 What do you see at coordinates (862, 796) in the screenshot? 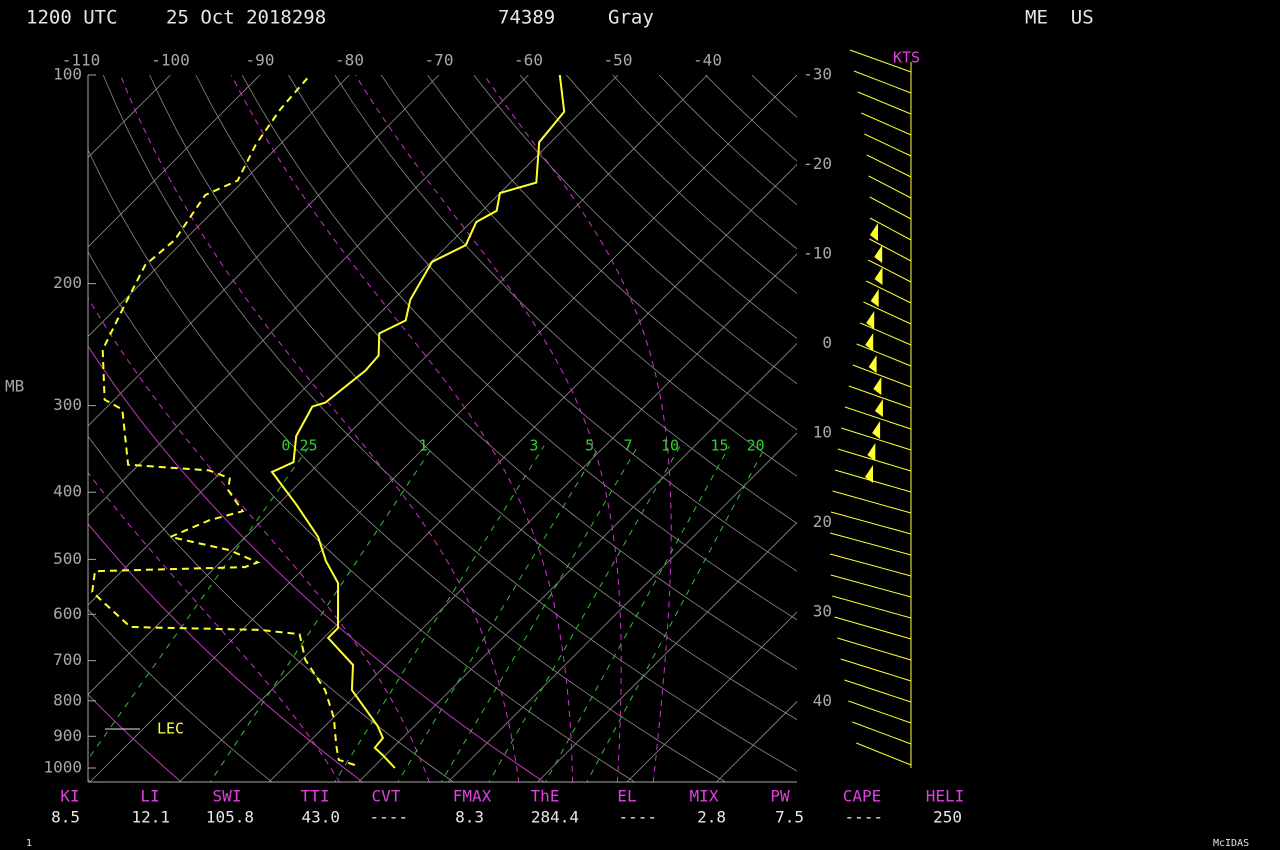
I see `index-name: CAPE` at bounding box center [862, 796].